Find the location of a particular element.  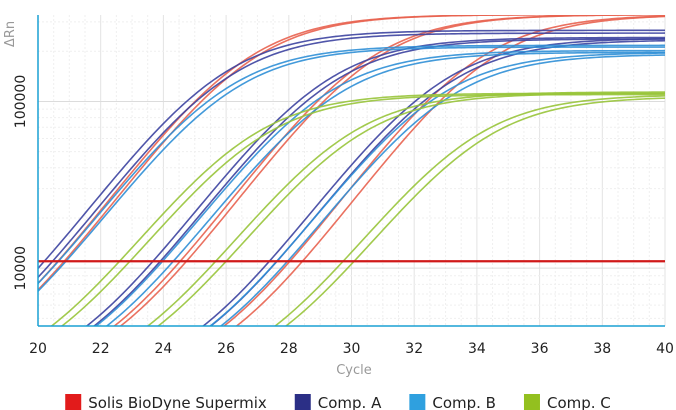

y-tick-label: 10000 is located at coordinates (21, 268).